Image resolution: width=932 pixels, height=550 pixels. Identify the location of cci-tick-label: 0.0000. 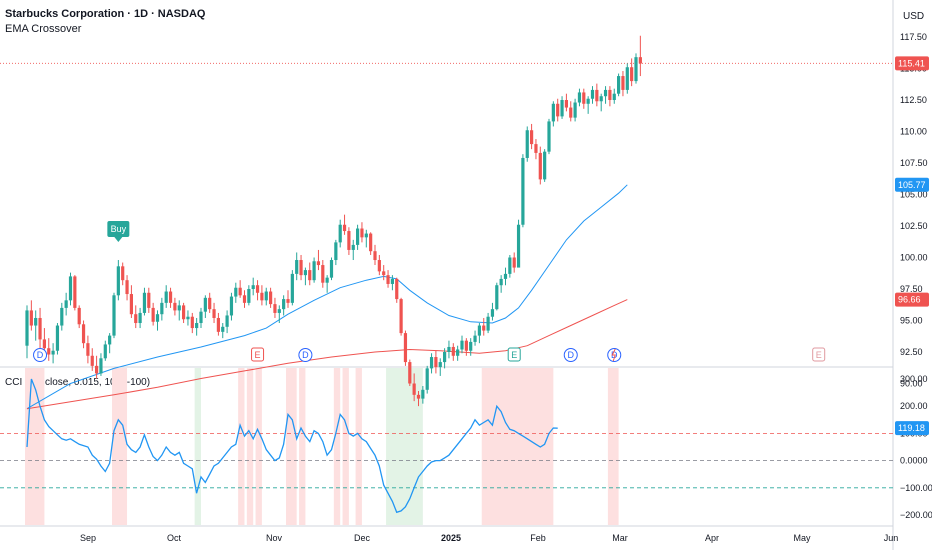
(914, 461).